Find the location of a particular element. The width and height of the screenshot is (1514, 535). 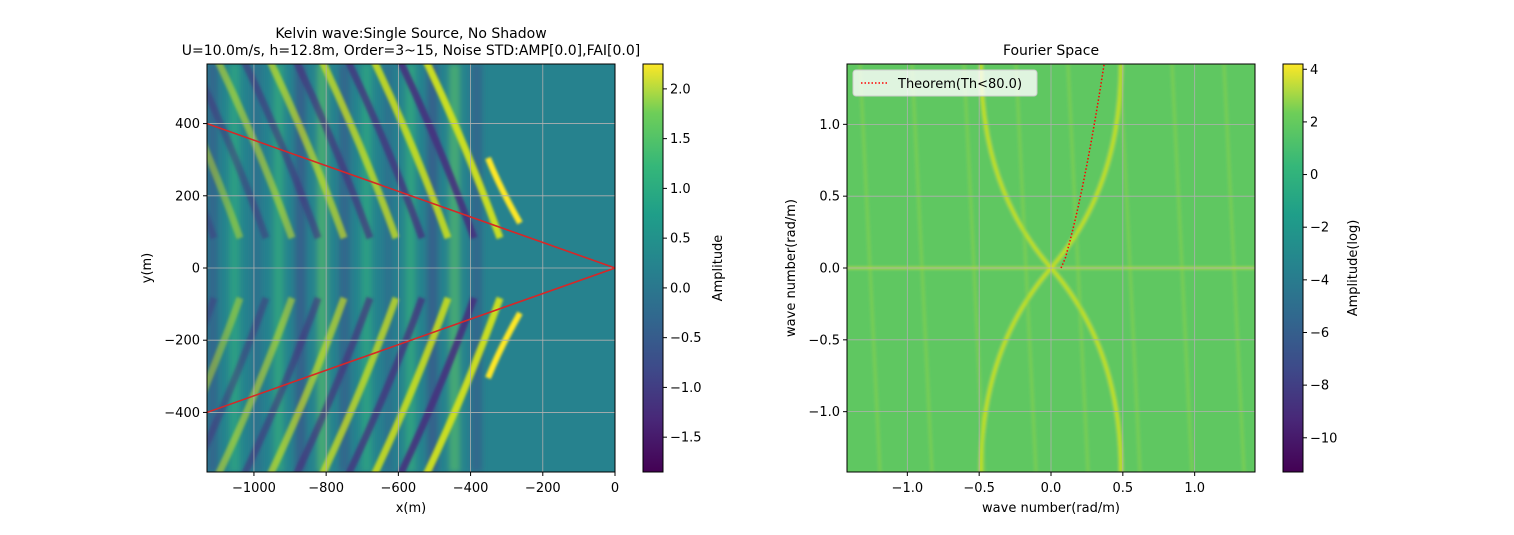

colorbar-tick-label: −1.0 is located at coordinates (686, 388).